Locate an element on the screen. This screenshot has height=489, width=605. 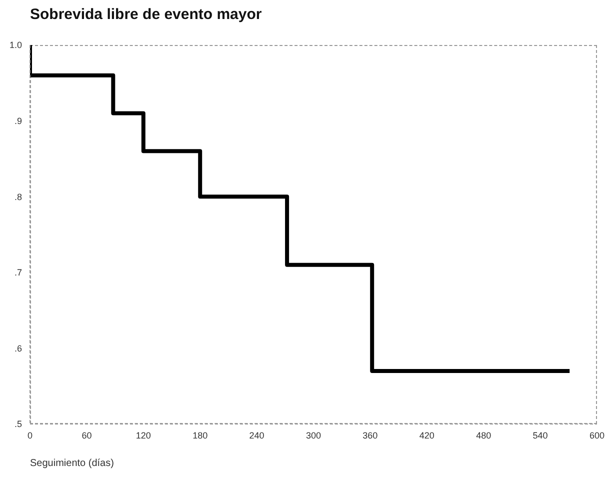
y-tick-label: .8 is located at coordinates (18, 197).